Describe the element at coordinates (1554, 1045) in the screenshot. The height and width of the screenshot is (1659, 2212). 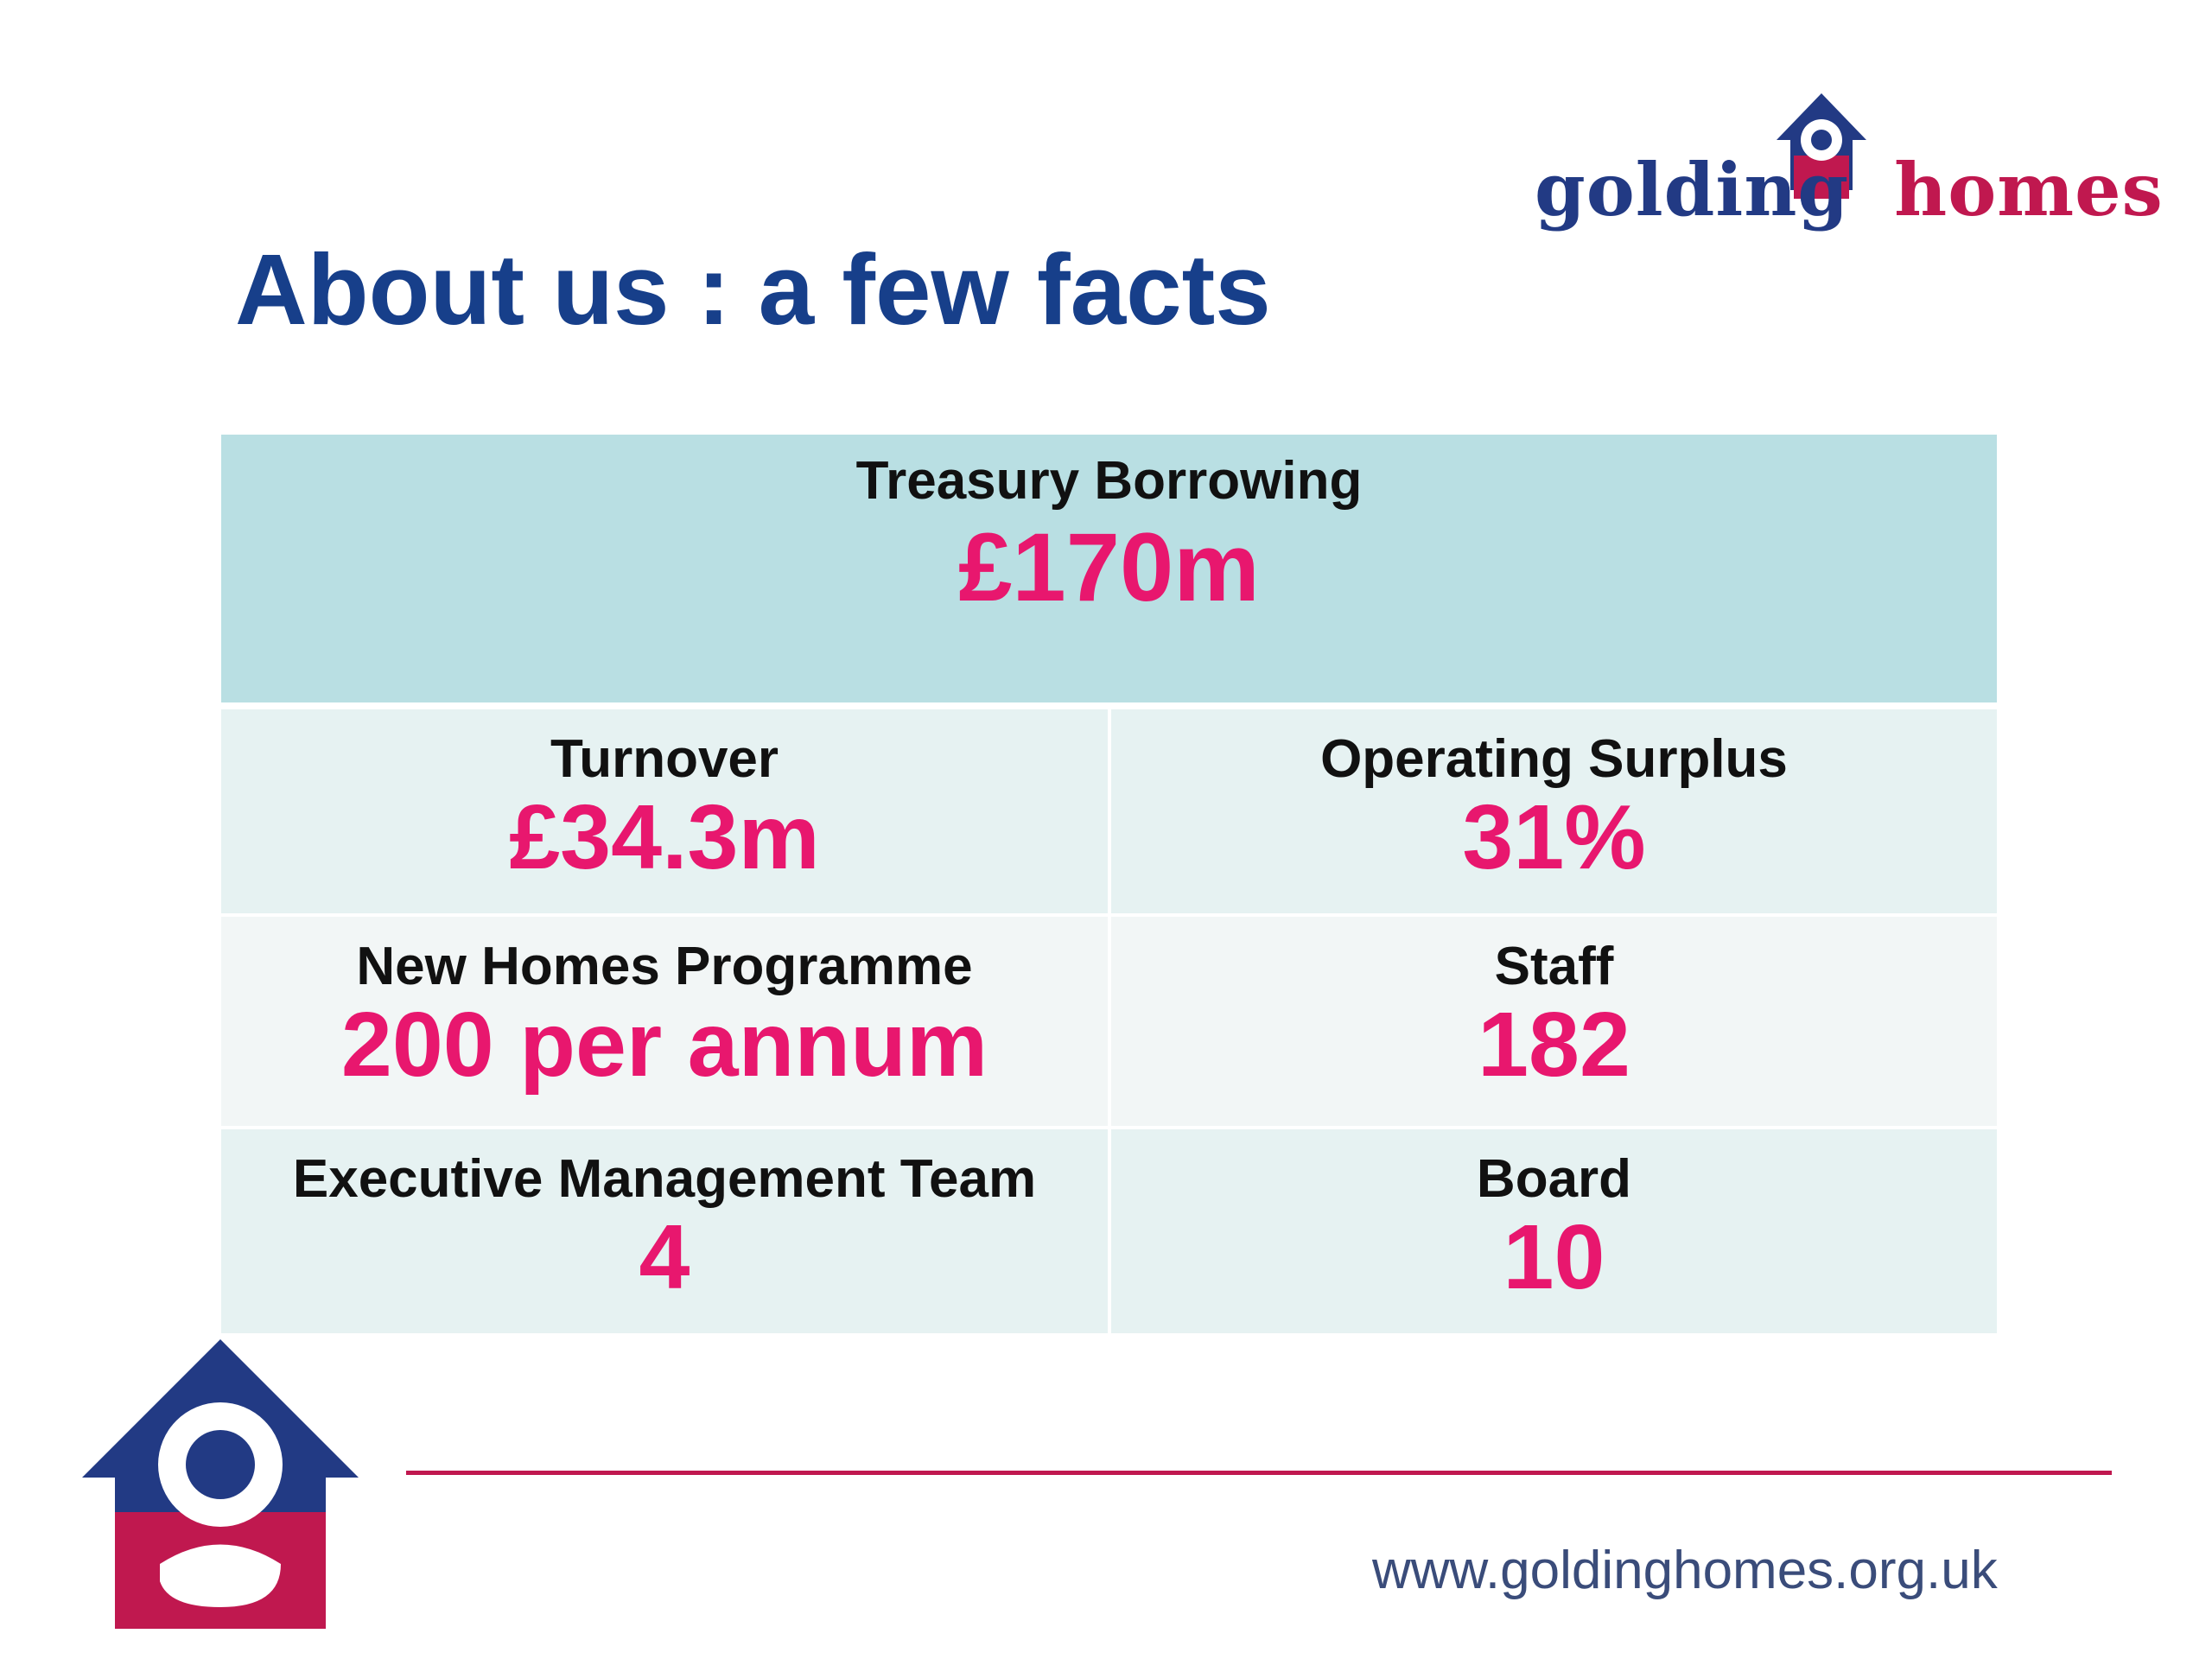
I see `fact-value: 182` at that location.